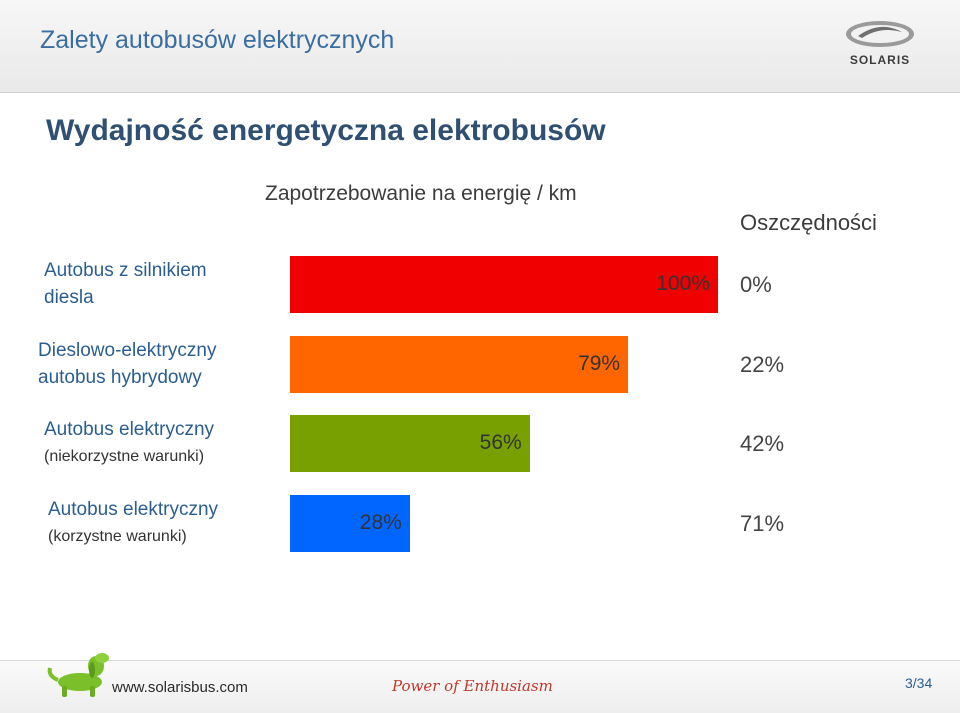  Describe the element at coordinates (500, 442) in the screenshot. I see `bar-value-label: 56%` at that location.